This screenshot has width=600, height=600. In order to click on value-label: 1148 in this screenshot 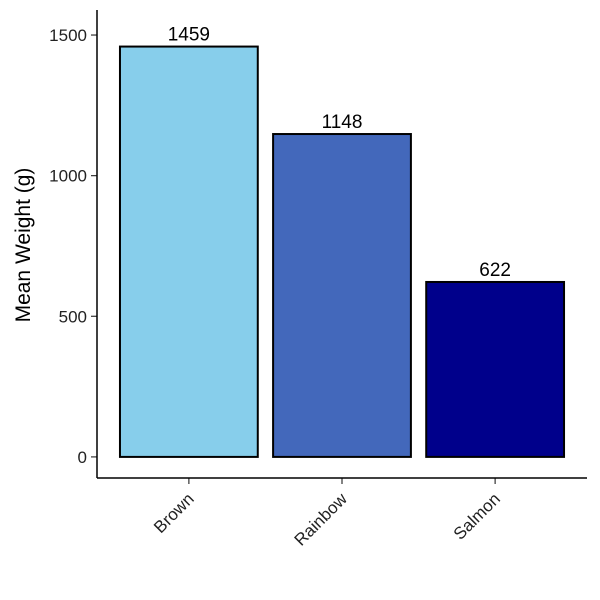, I will do `click(342, 122)`.